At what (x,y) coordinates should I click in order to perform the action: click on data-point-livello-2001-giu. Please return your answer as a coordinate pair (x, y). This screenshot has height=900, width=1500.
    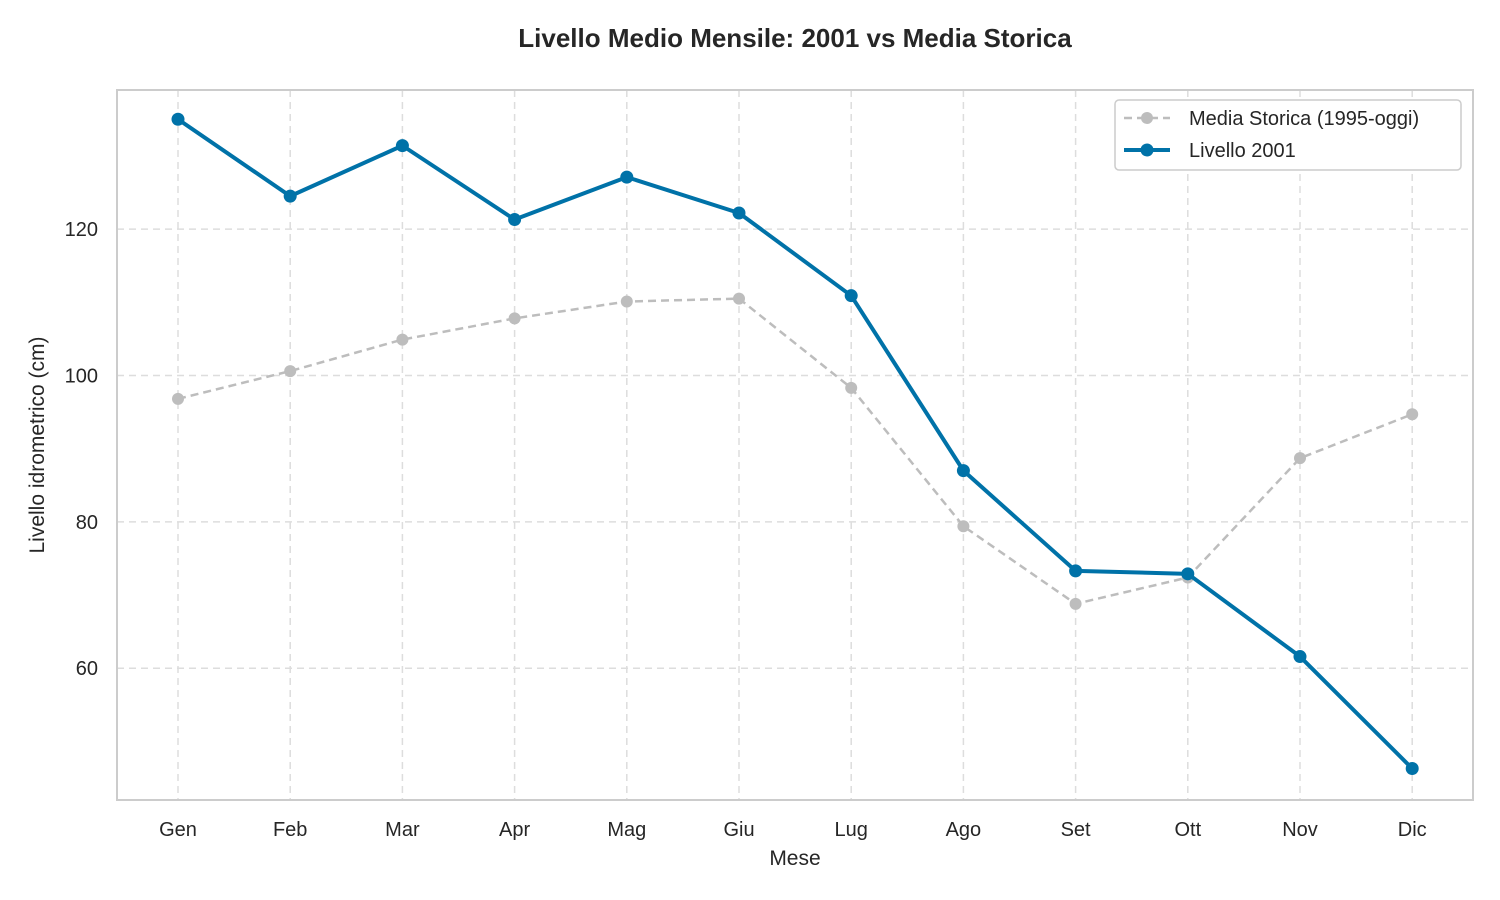
    Looking at the image, I should click on (739, 213).